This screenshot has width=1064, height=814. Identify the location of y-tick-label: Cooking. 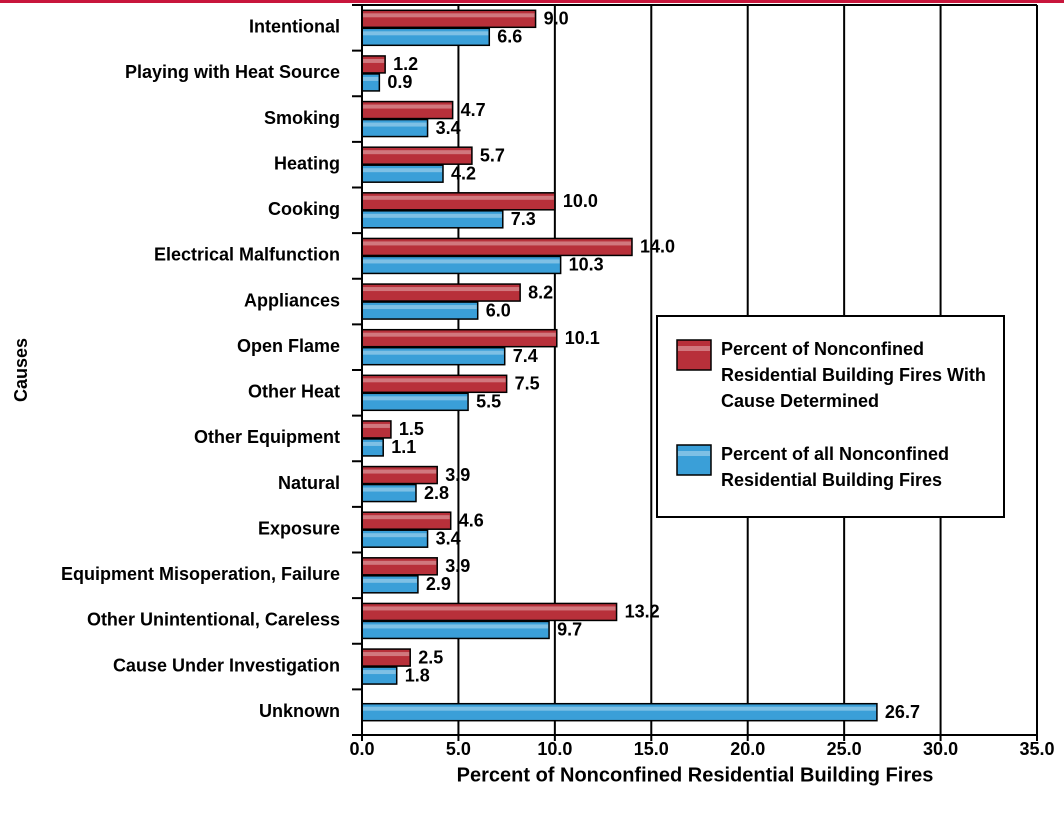
(304, 209).